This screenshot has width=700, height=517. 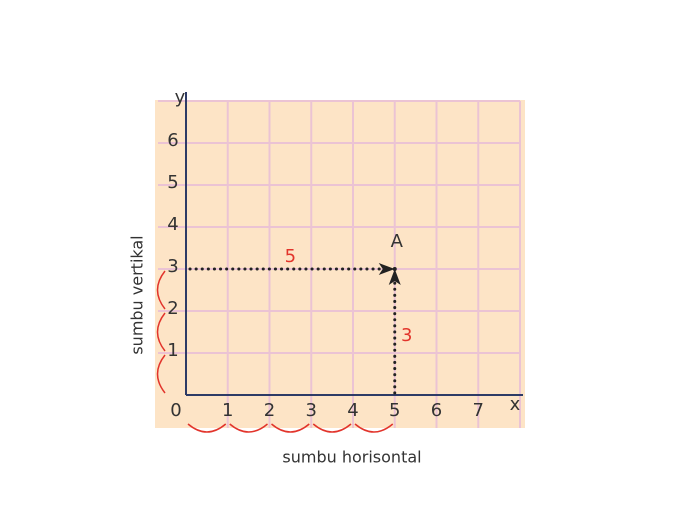 What do you see at coordinates (290, 256) in the screenshot?
I see `annotation: 5` at bounding box center [290, 256].